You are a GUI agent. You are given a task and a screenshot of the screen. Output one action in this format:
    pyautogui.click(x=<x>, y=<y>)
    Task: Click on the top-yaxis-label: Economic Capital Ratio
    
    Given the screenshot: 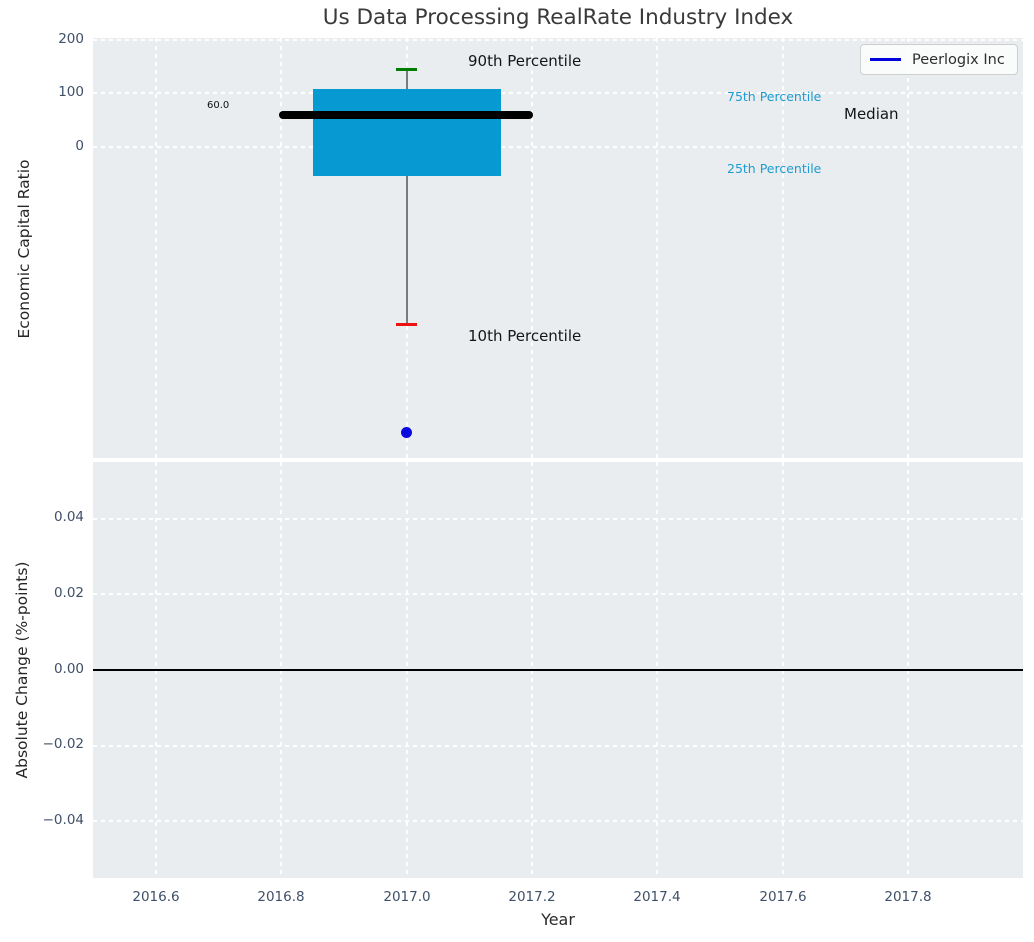 What is the action you would take?
    pyautogui.click(x=24, y=249)
    